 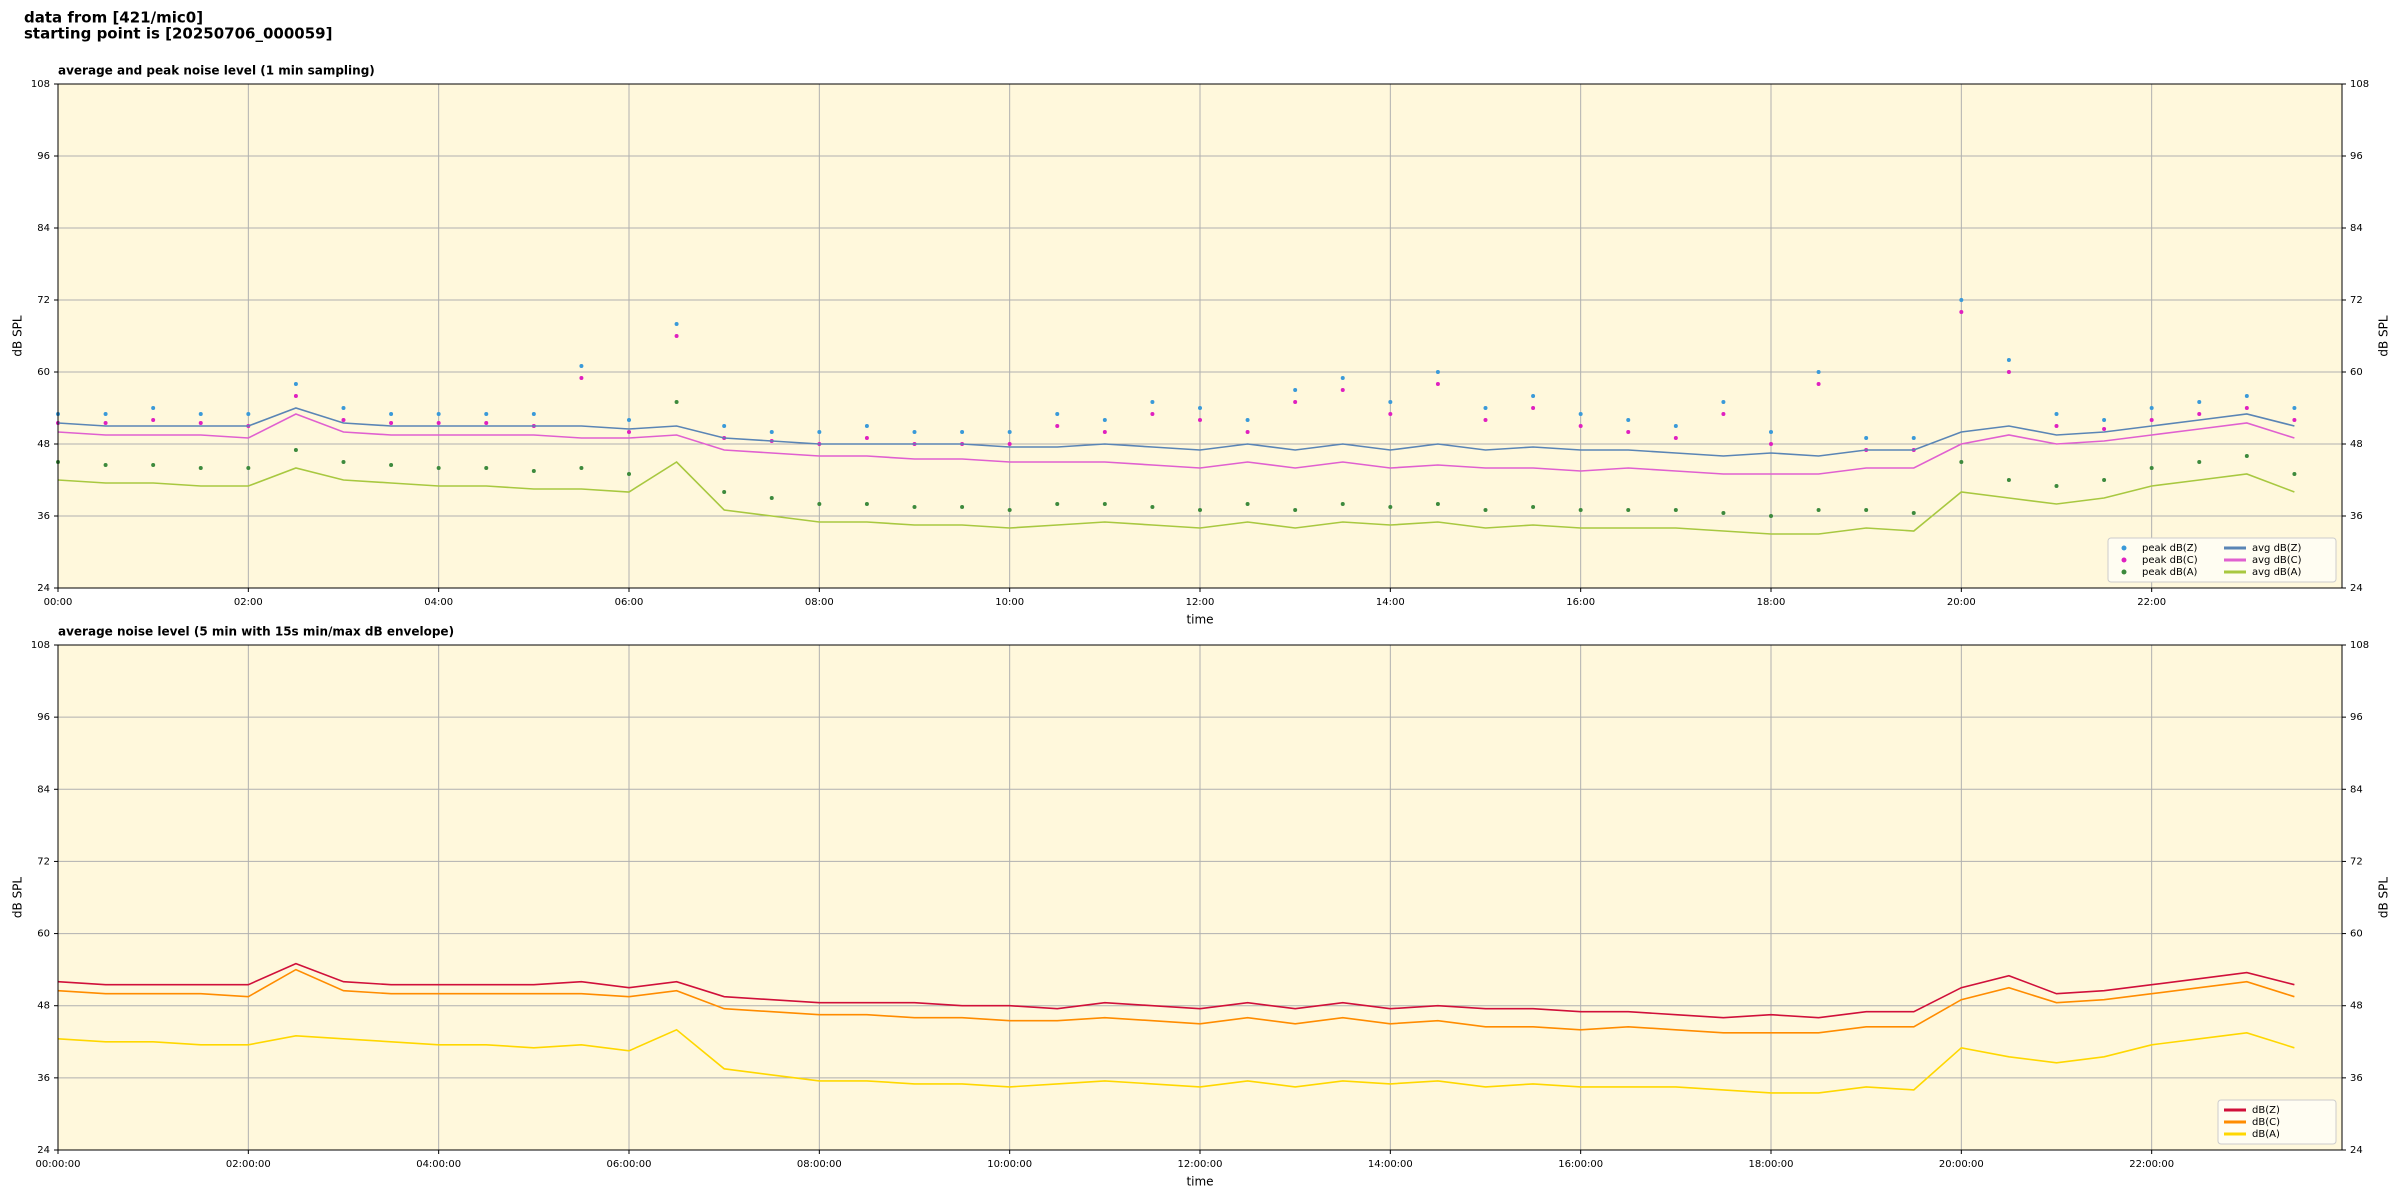 What do you see at coordinates (1580, 1164) in the screenshot?
I see `x-tick-label: 16:00:00` at bounding box center [1580, 1164].